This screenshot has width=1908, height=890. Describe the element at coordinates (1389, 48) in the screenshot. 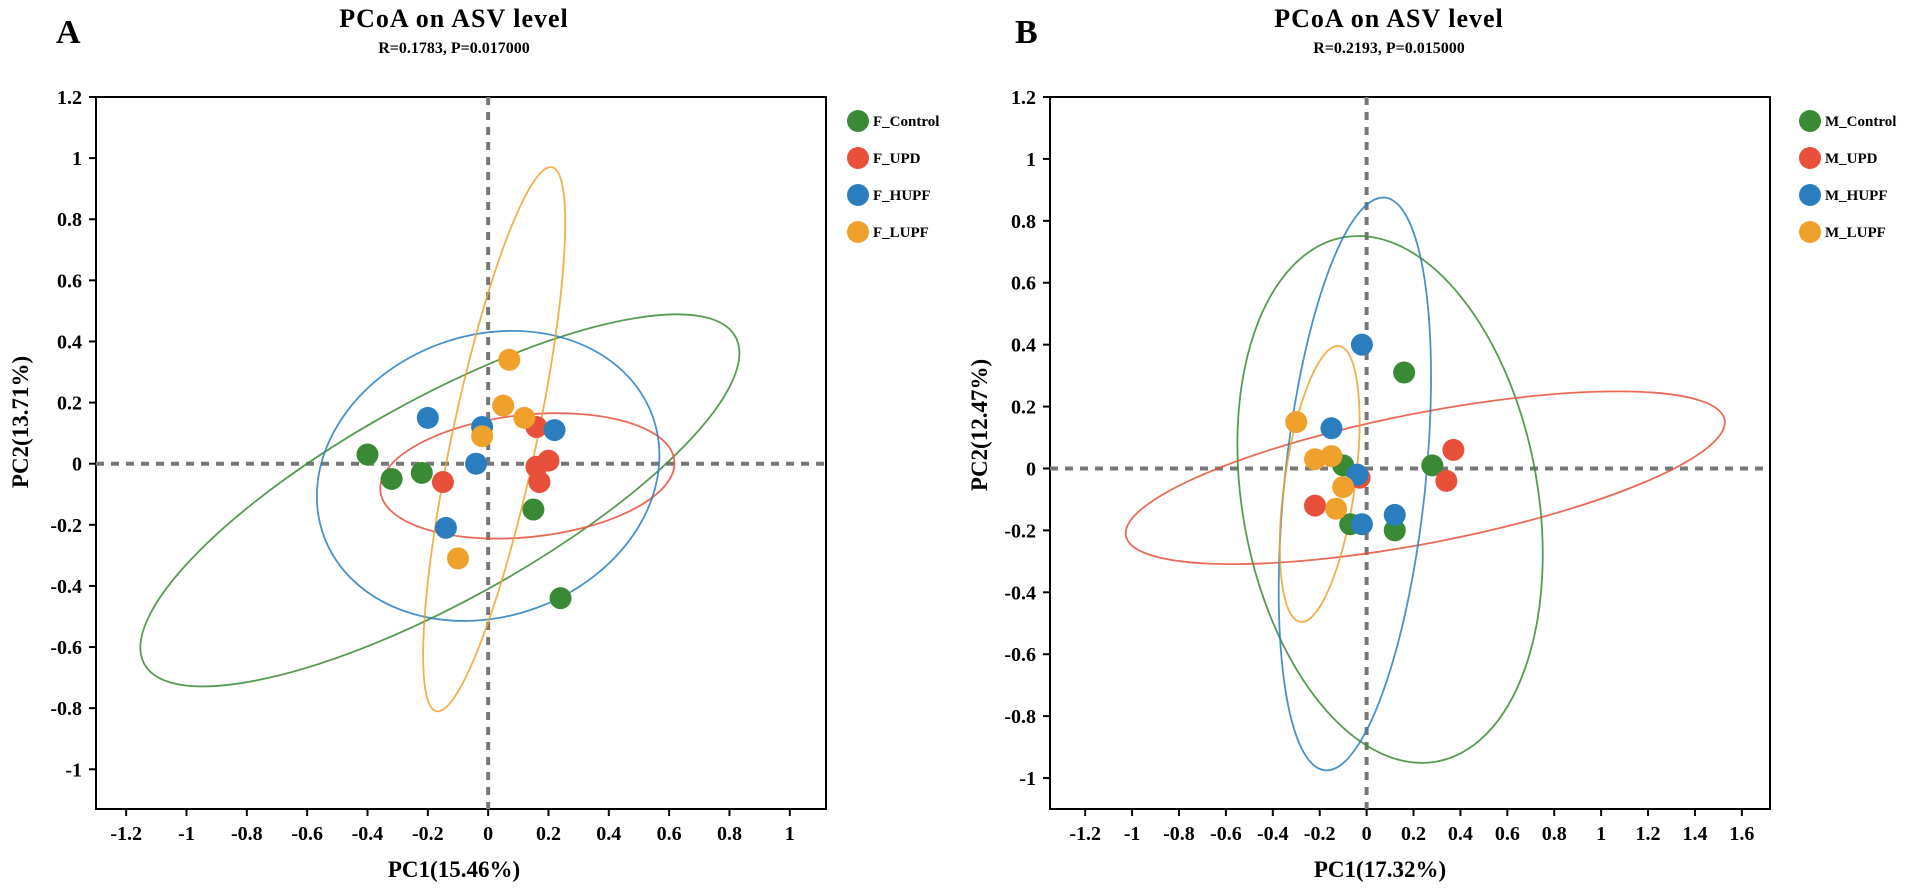

I see `chart-subtitle: R=0.2193, P=0.015000` at that location.